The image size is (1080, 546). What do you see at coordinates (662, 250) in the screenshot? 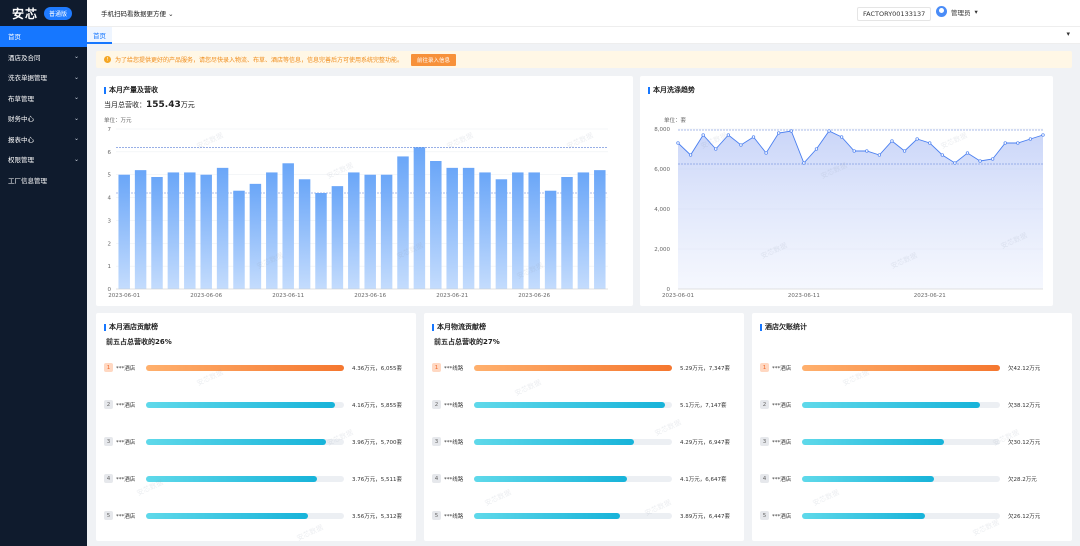
I see `y-tick-label: 2,000` at bounding box center [662, 250].